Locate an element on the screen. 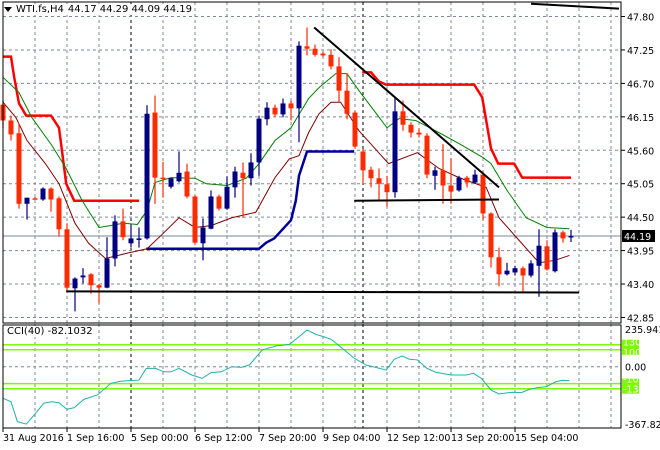  price-axis-label: 46.70 is located at coordinates (640, 84).